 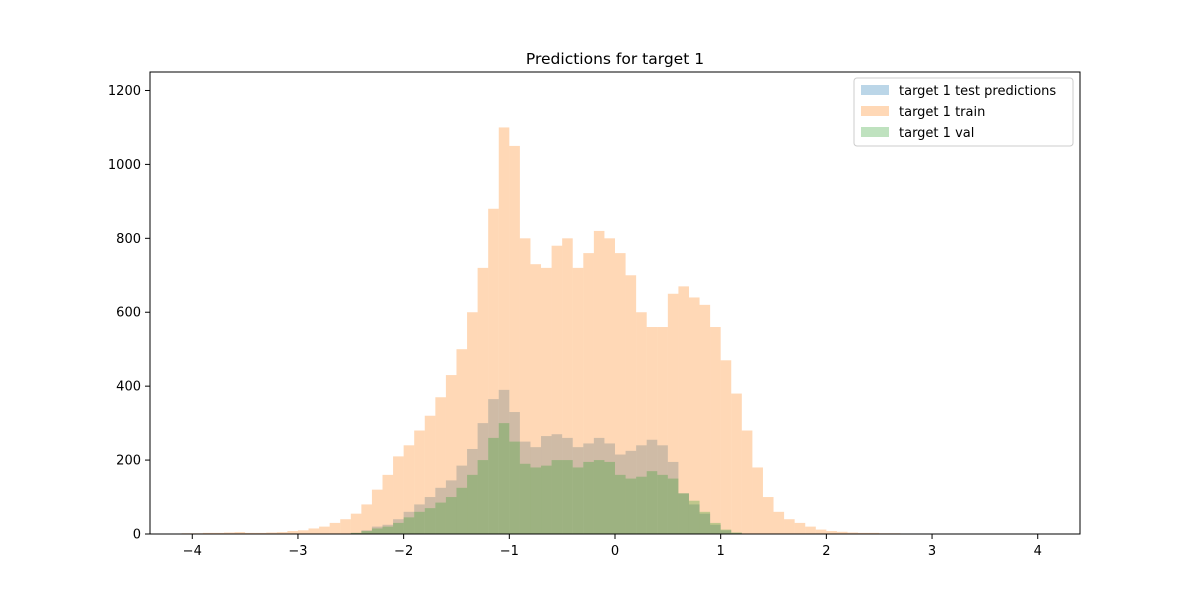 What do you see at coordinates (192, 551) in the screenshot?
I see `x-tick-label: −4` at bounding box center [192, 551].